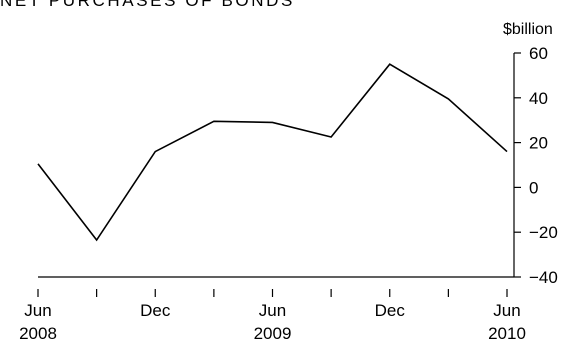  What do you see at coordinates (147, 5) in the screenshot?
I see `chart-title: NET PURCHASES OF BONDS` at bounding box center [147, 5].